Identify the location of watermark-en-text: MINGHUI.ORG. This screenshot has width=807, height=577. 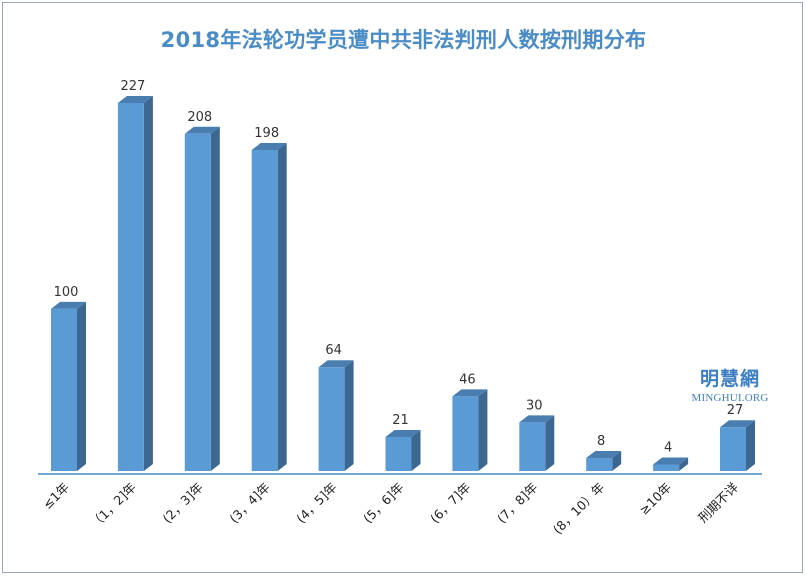
(730, 398).